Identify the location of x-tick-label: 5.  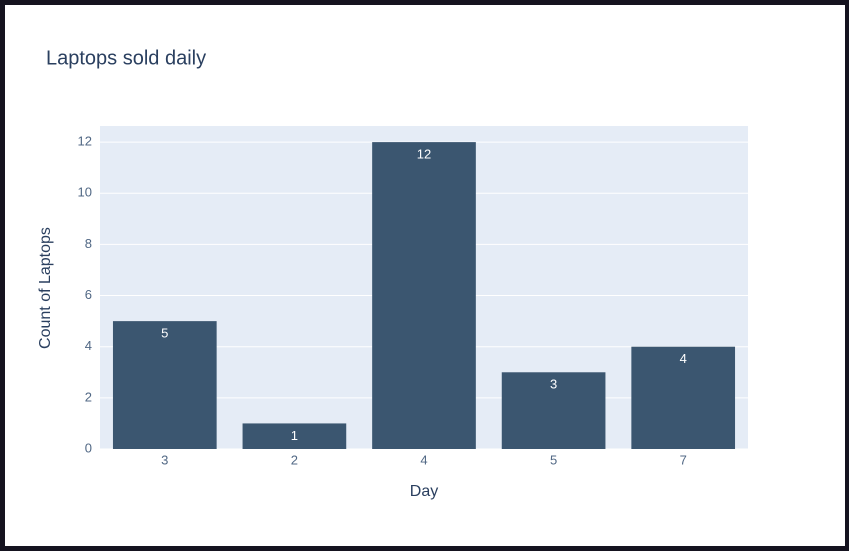
(553, 459).